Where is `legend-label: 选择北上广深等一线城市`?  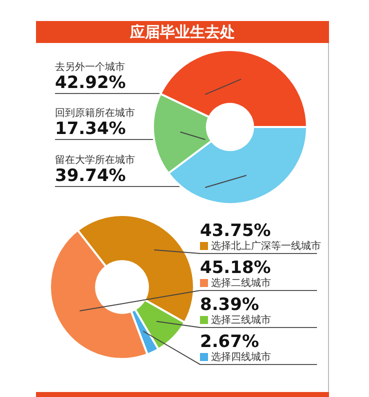 legend-label: 选择北上广深等一线城市 is located at coordinates (266, 246).